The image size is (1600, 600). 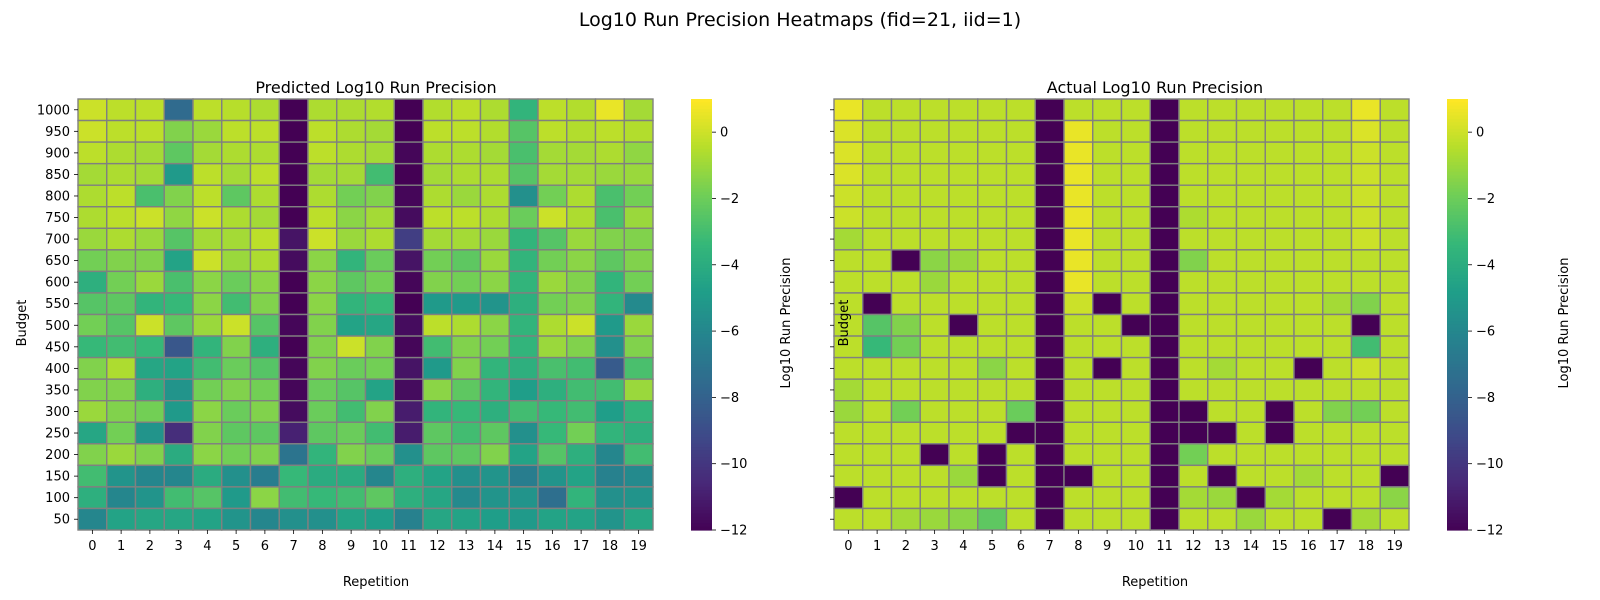 What do you see at coordinates (729, 398) in the screenshot?
I see `colorbar-tick-label: −8` at bounding box center [729, 398].